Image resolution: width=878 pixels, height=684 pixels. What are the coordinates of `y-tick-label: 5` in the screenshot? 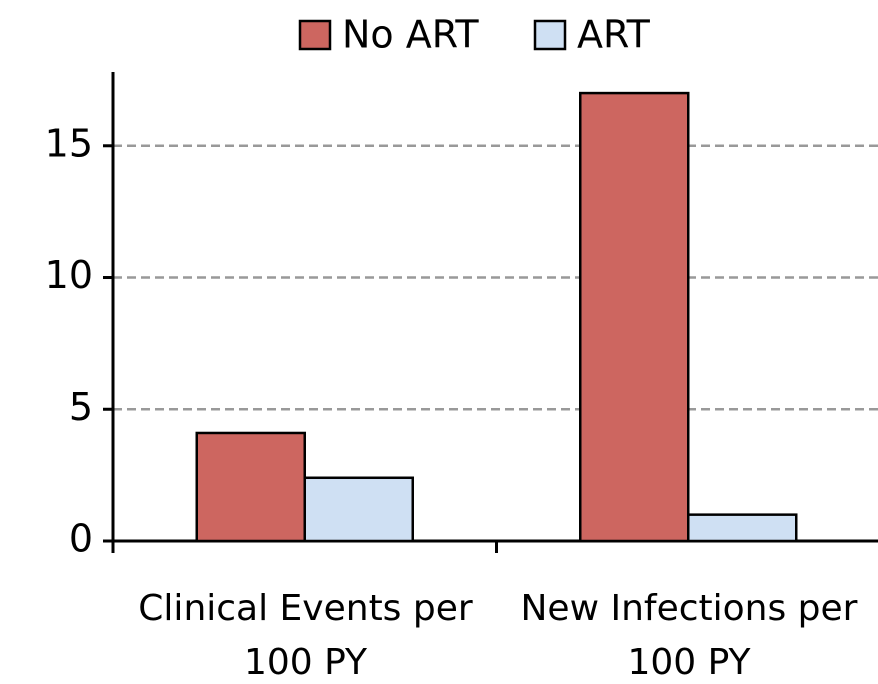 It's located at (81, 407).